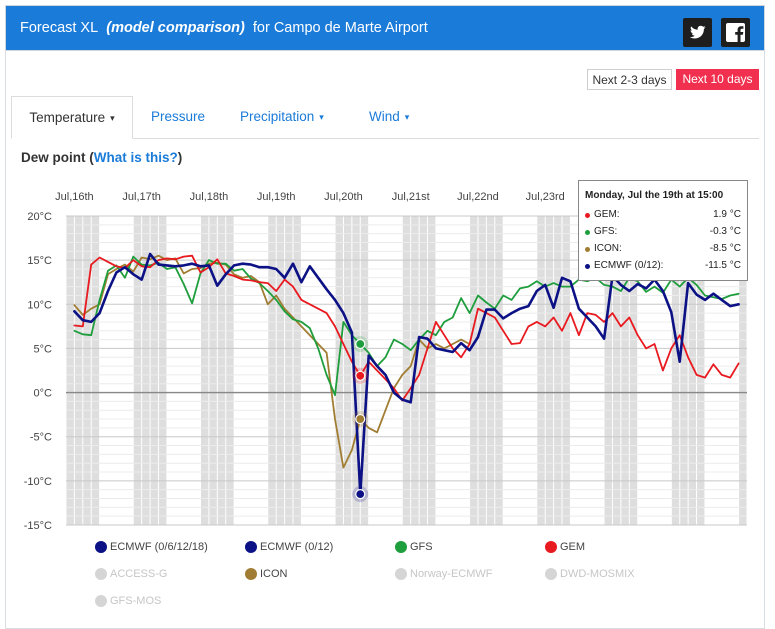 The width and height of the screenshot is (775, 629). What do you see at coordinates (297, 547) in the screenshot?
I see `legend-label: ECMWF (0/12)` at bounding box center [297, 547].